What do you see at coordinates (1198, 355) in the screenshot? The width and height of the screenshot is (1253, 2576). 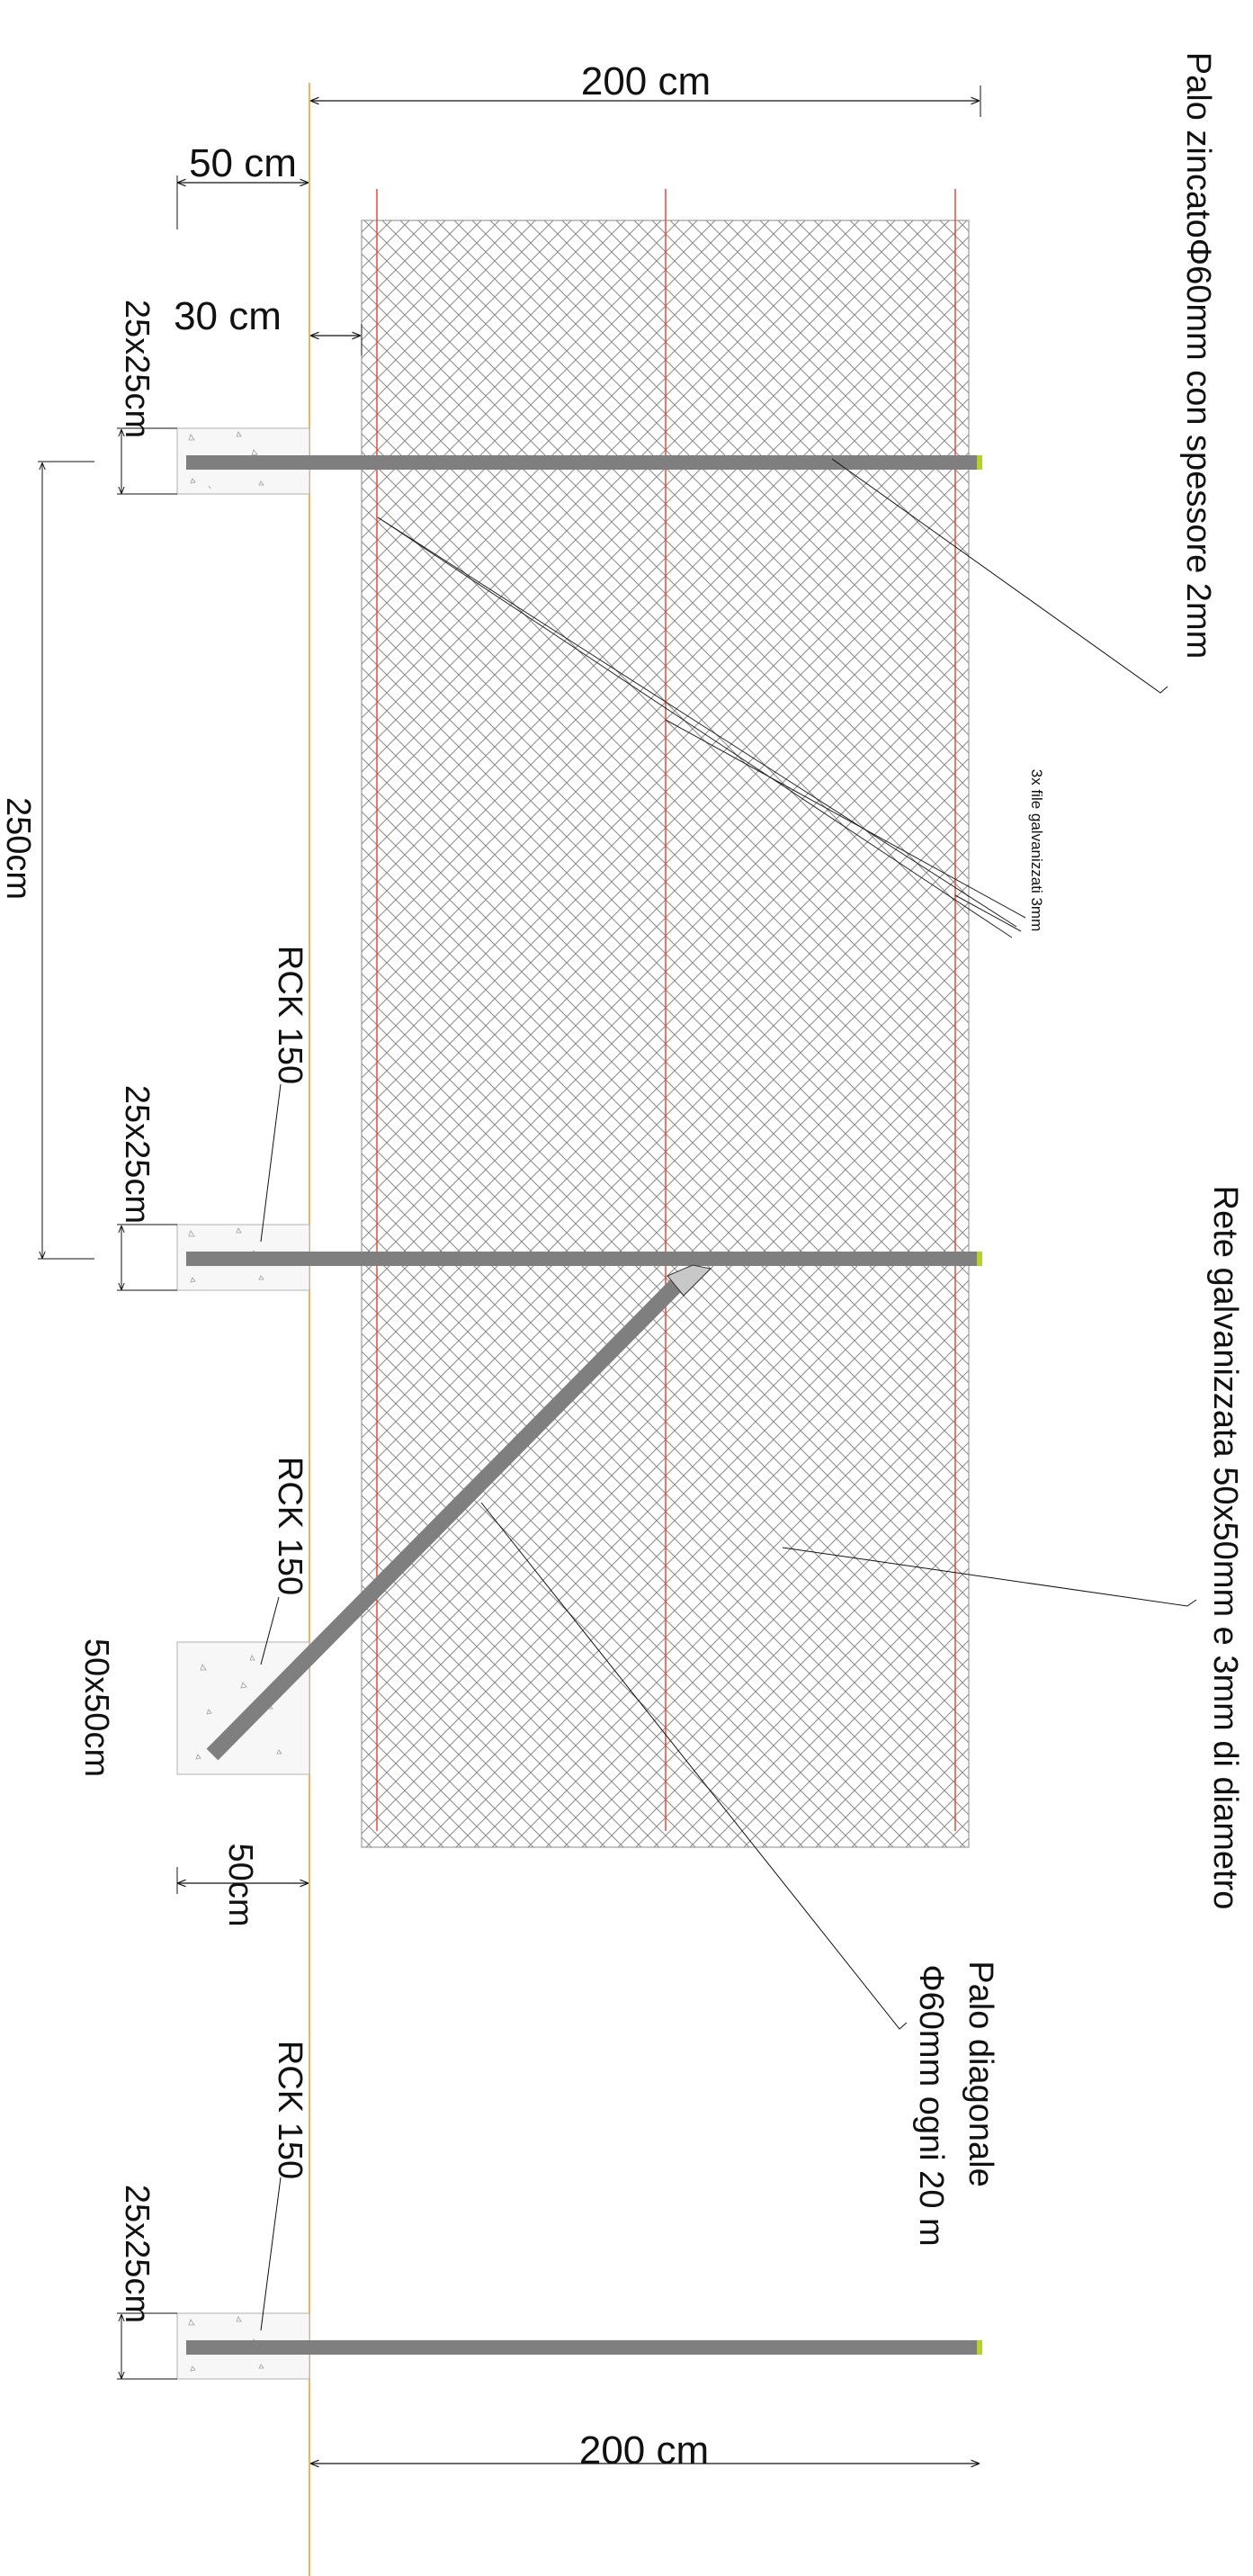 I see `palo-zincato-label: Palo zincatoΦ60mm con spessore 2mm` at bounding box center [1198, 355].